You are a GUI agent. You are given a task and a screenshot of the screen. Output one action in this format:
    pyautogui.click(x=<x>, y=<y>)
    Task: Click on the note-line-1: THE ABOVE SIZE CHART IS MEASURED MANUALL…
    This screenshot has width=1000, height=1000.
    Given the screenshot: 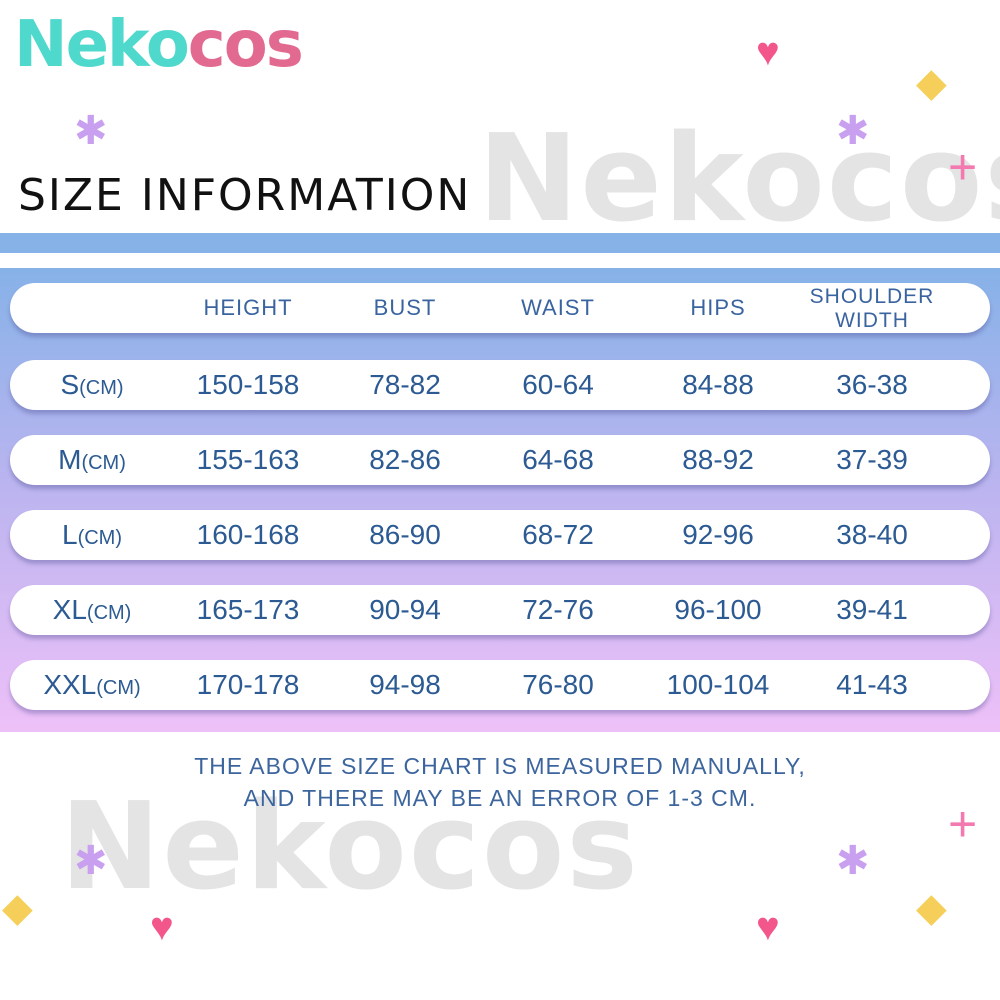 What is the action you would take?
    pyautogui.click(x=500, y=766)
    